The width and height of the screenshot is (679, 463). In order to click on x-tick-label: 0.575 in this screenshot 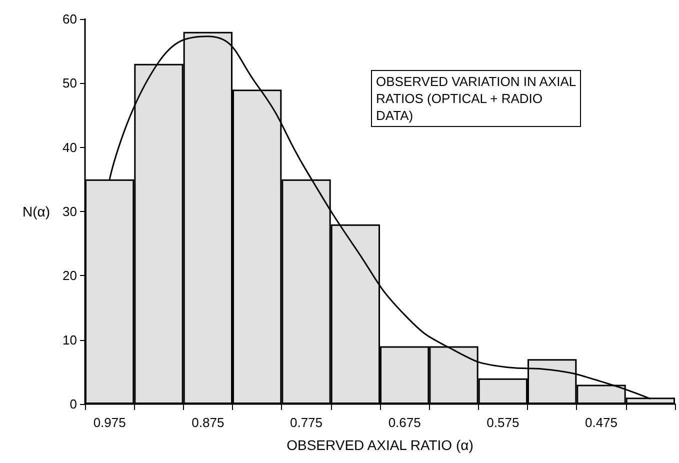, I will do `click(503, 422)`.